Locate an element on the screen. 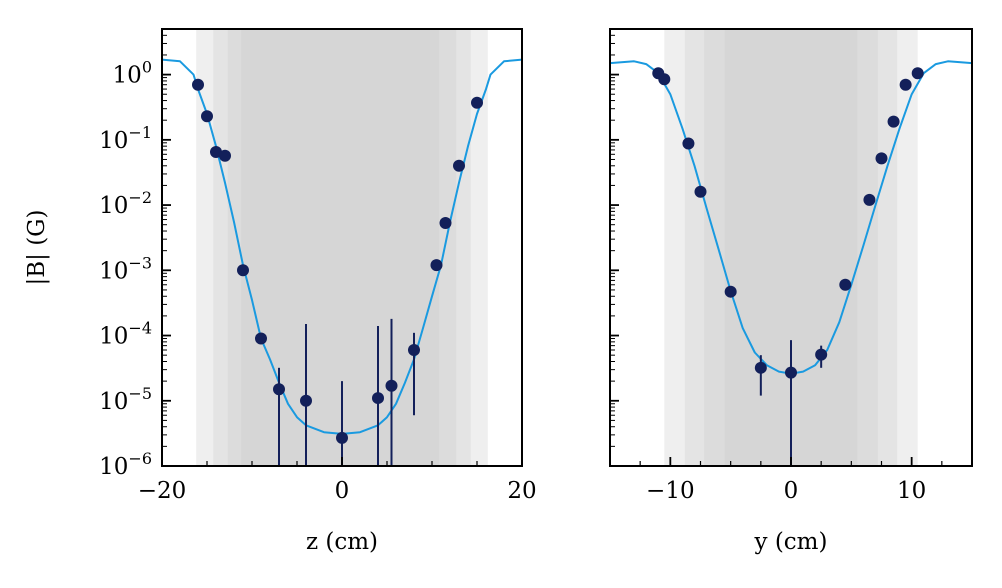  x-ticks: −10 0 10 is located at coordinates (791, 480).